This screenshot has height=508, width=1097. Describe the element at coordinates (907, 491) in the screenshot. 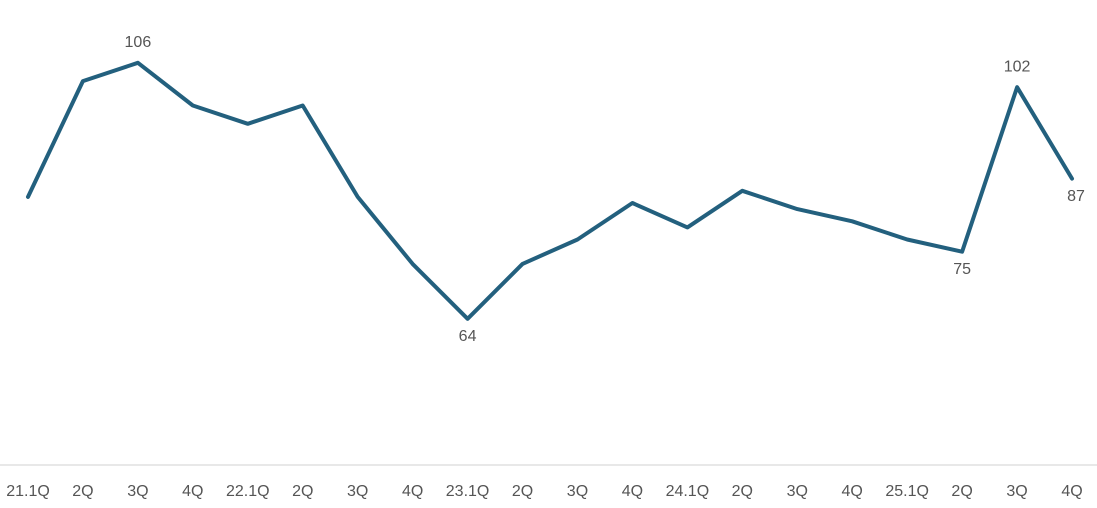

I see `x-tick-label: 25.1Q` at that location.